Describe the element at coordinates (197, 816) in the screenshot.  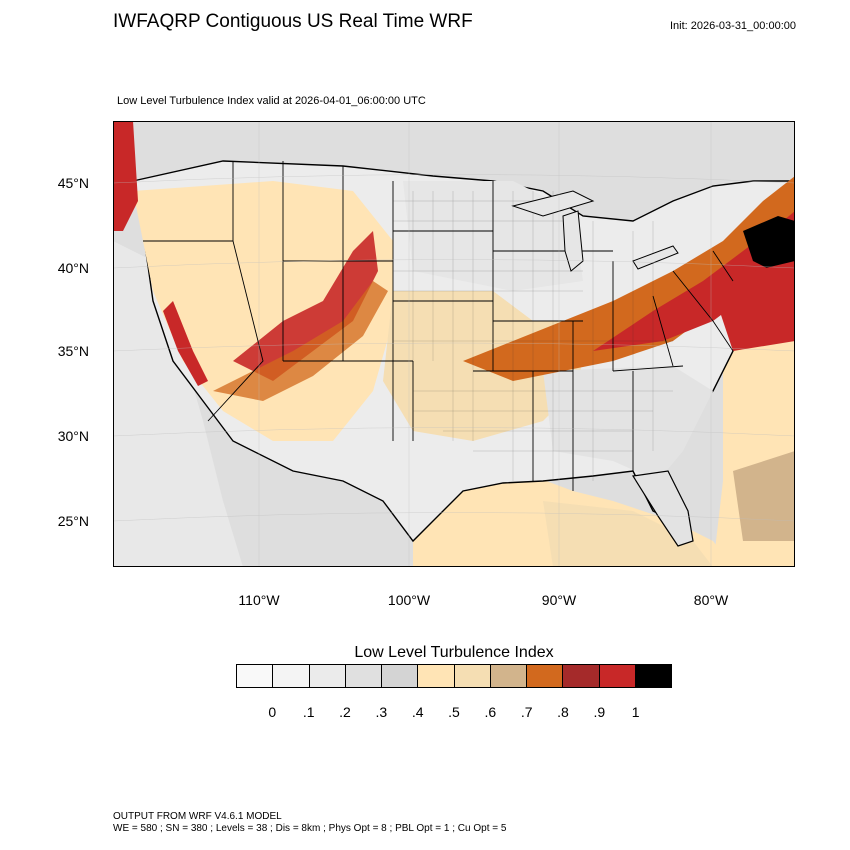
I see `model-info-line: OUTPUT FROM WRF V4.6.1 MODEL` at that location.